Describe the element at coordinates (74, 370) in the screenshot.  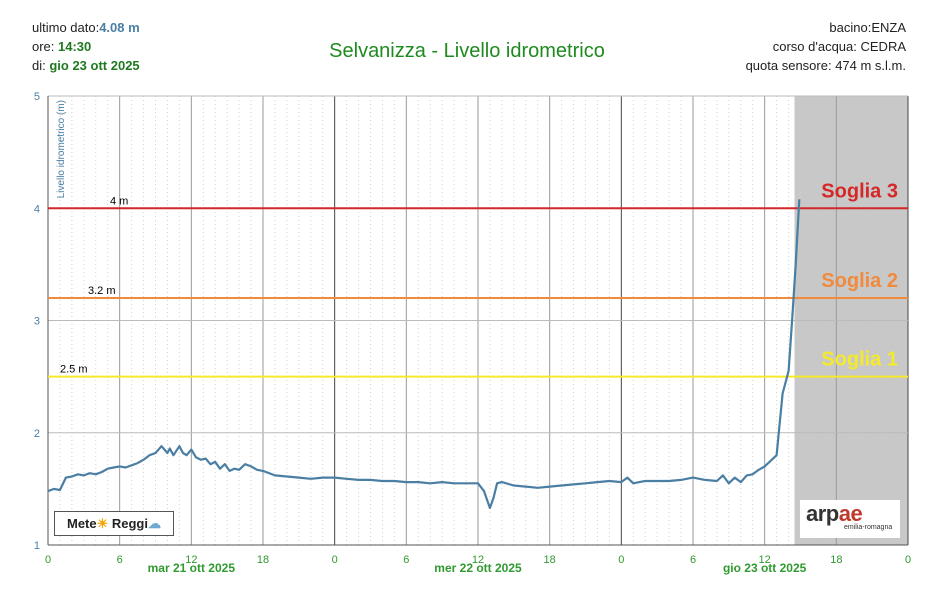
I see `threshold-value-label: 2.5 m` at that location.